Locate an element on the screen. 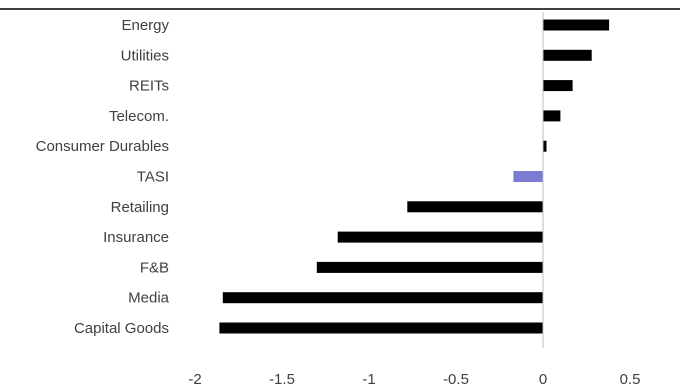 The height and width of the screenshot is (390, 680). x-tick-label: -0.5 is located at coordinates (456, 378).